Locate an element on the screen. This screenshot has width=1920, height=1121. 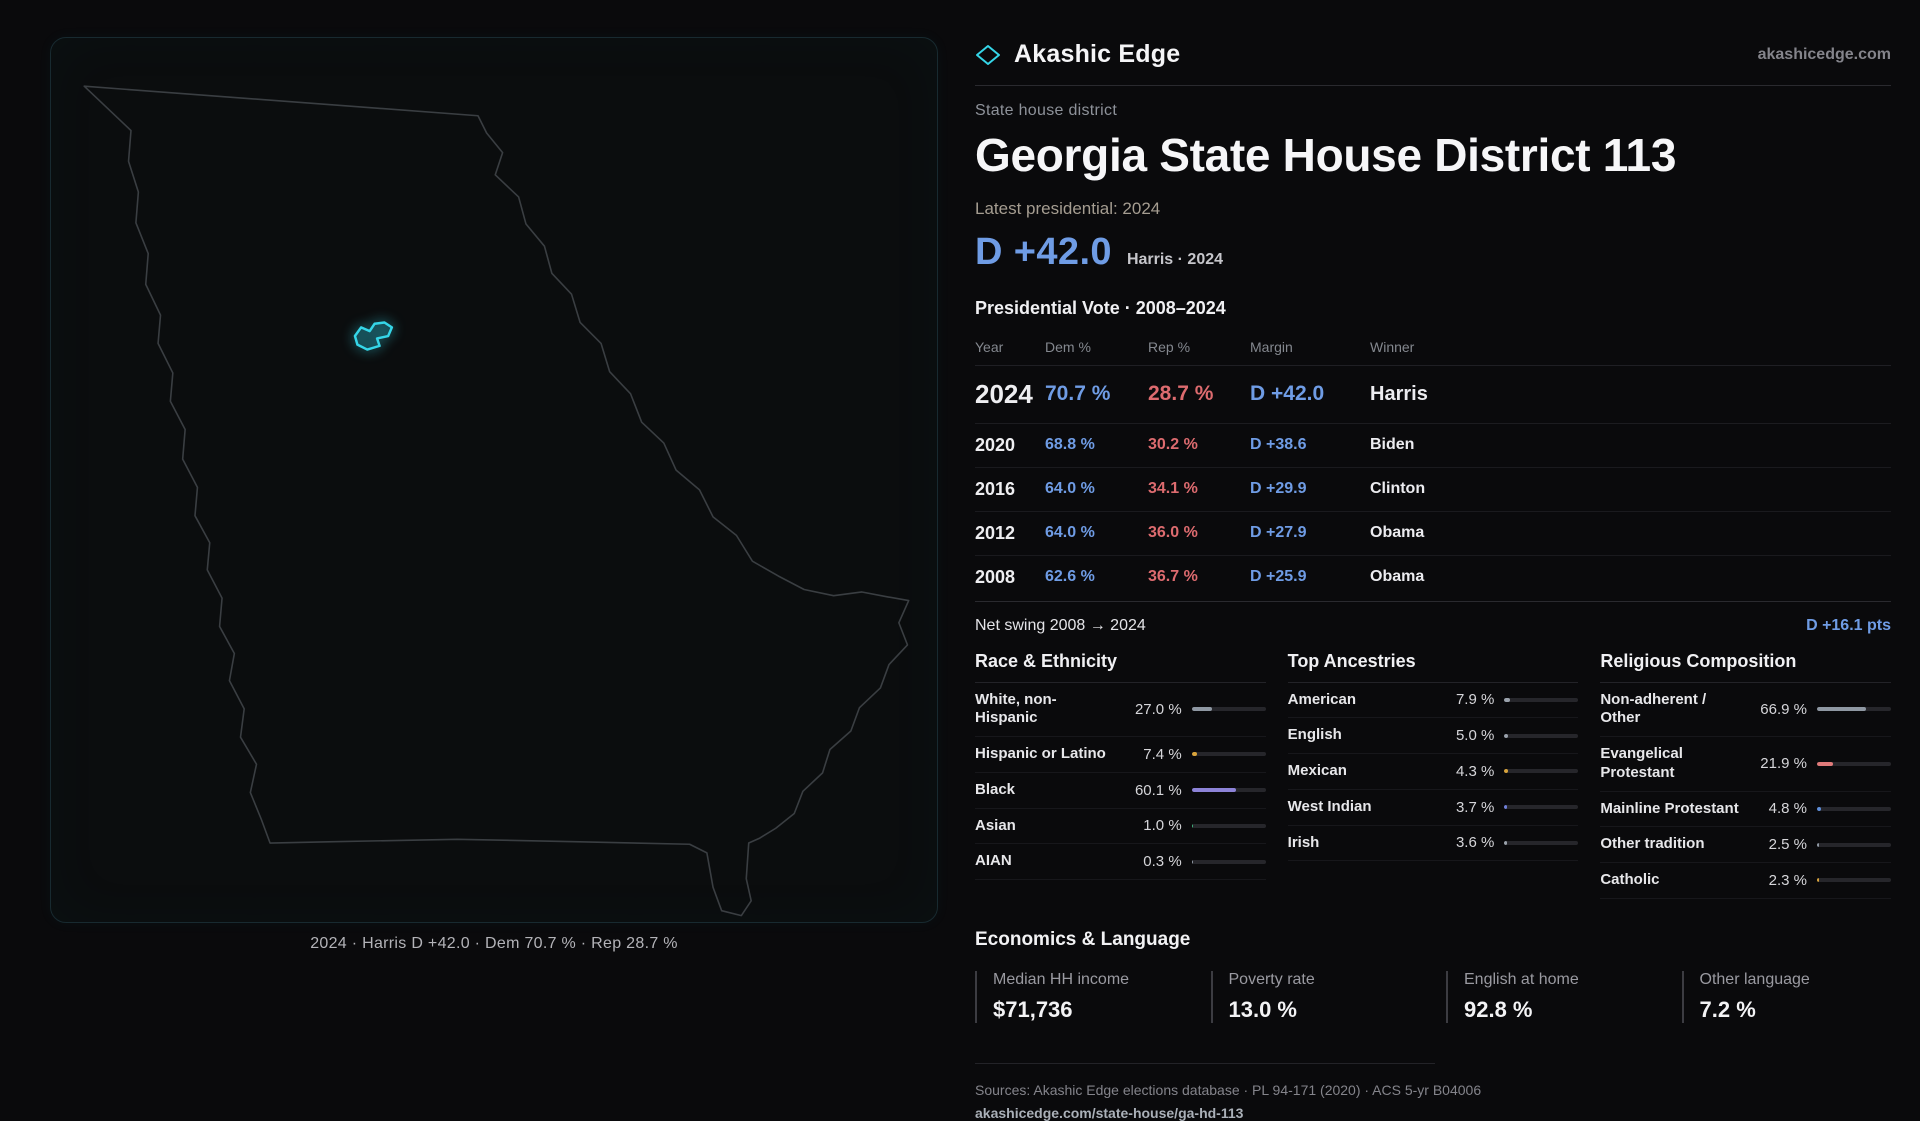
table-row-2016: 2016 64.0 % 34.1 % D +29.9 Clinton is located at coordinates (1433, 490).